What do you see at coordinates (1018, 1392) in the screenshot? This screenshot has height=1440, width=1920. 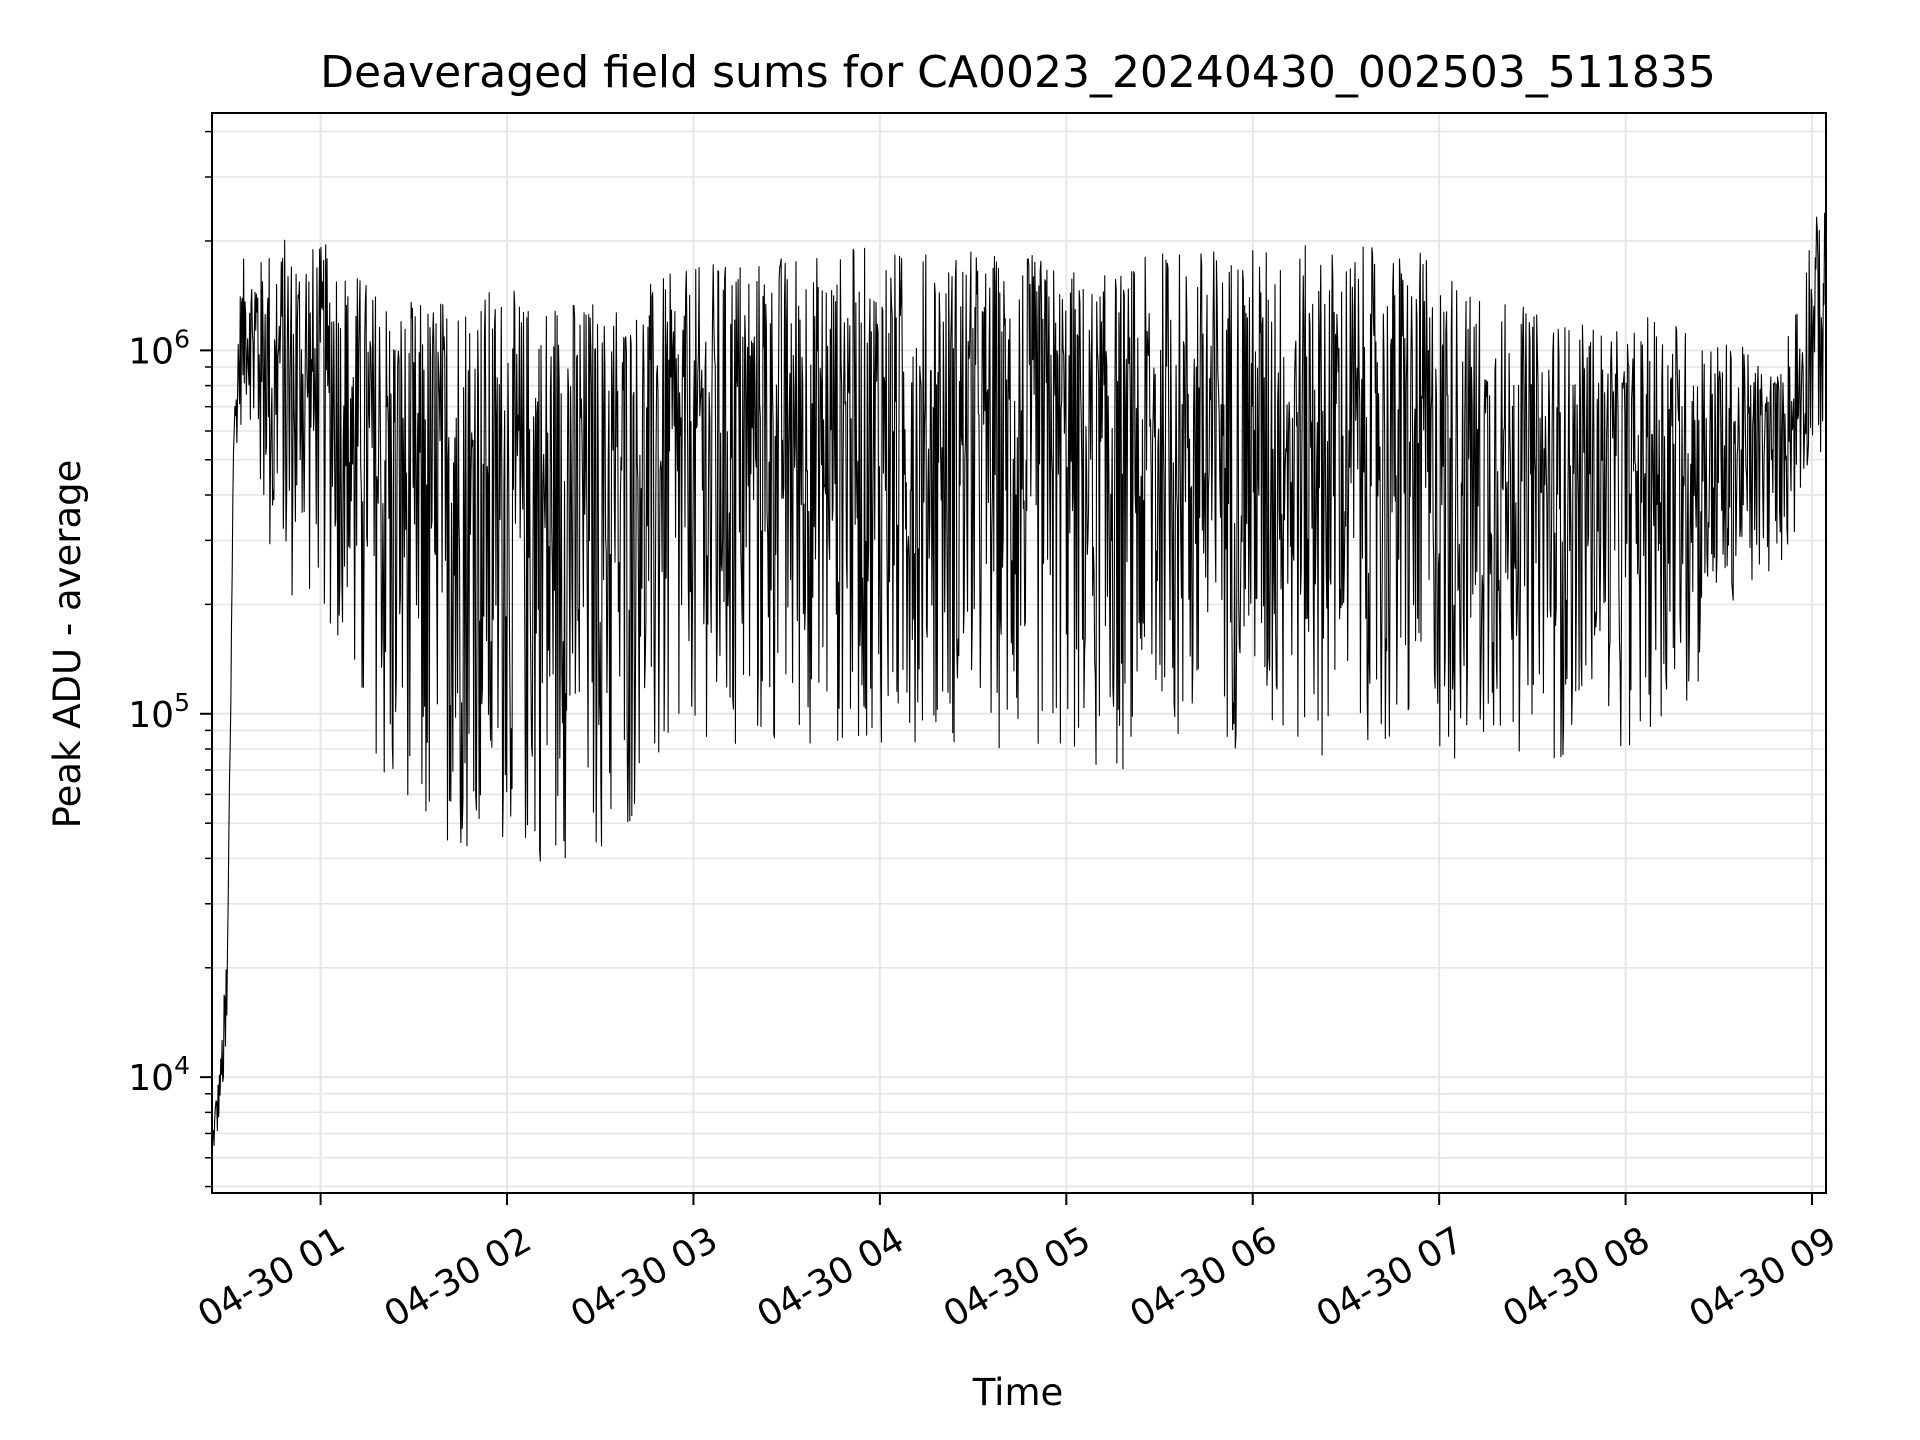 I see `x-axis-label: Time` at bounding box center [1018, 1392].